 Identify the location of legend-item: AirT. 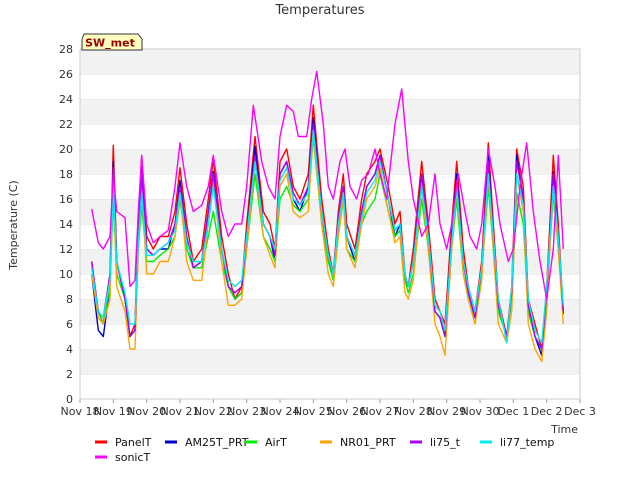
(266, 442).